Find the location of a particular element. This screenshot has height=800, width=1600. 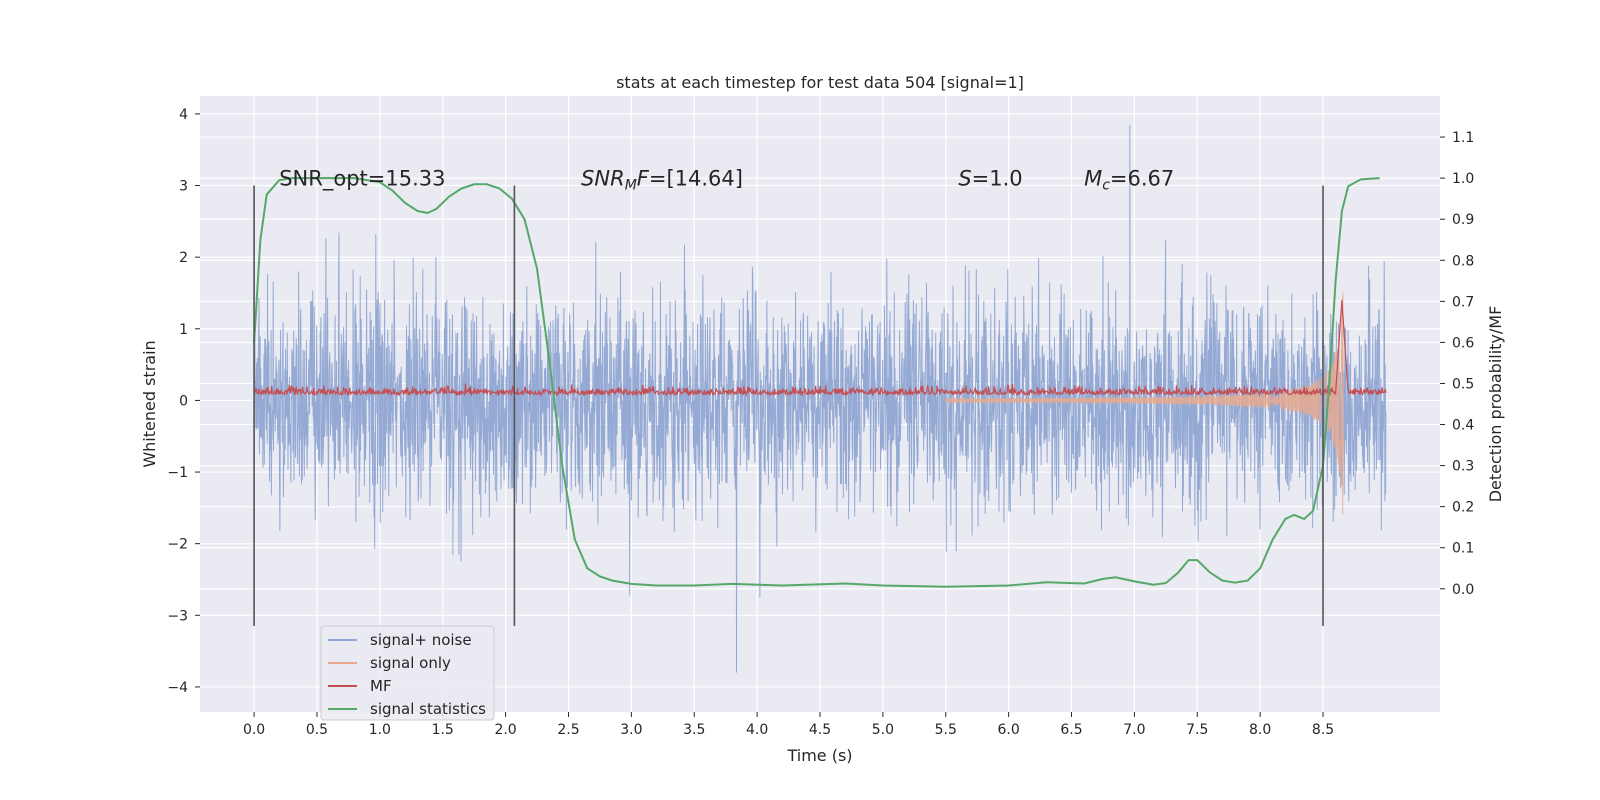

legend-box is located at coordinates (407, 673).